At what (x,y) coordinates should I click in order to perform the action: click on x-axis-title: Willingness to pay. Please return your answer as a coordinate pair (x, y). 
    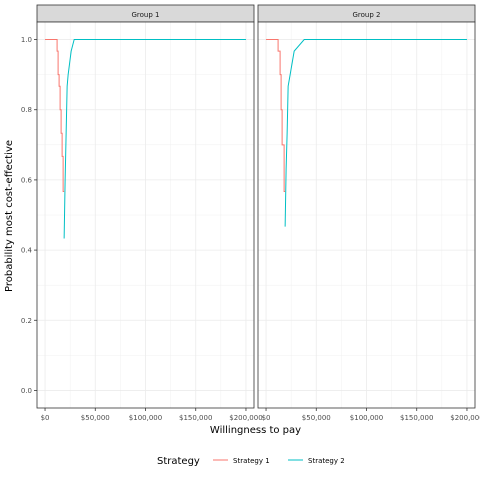
    Looking at the image, I should click on (255, 430).